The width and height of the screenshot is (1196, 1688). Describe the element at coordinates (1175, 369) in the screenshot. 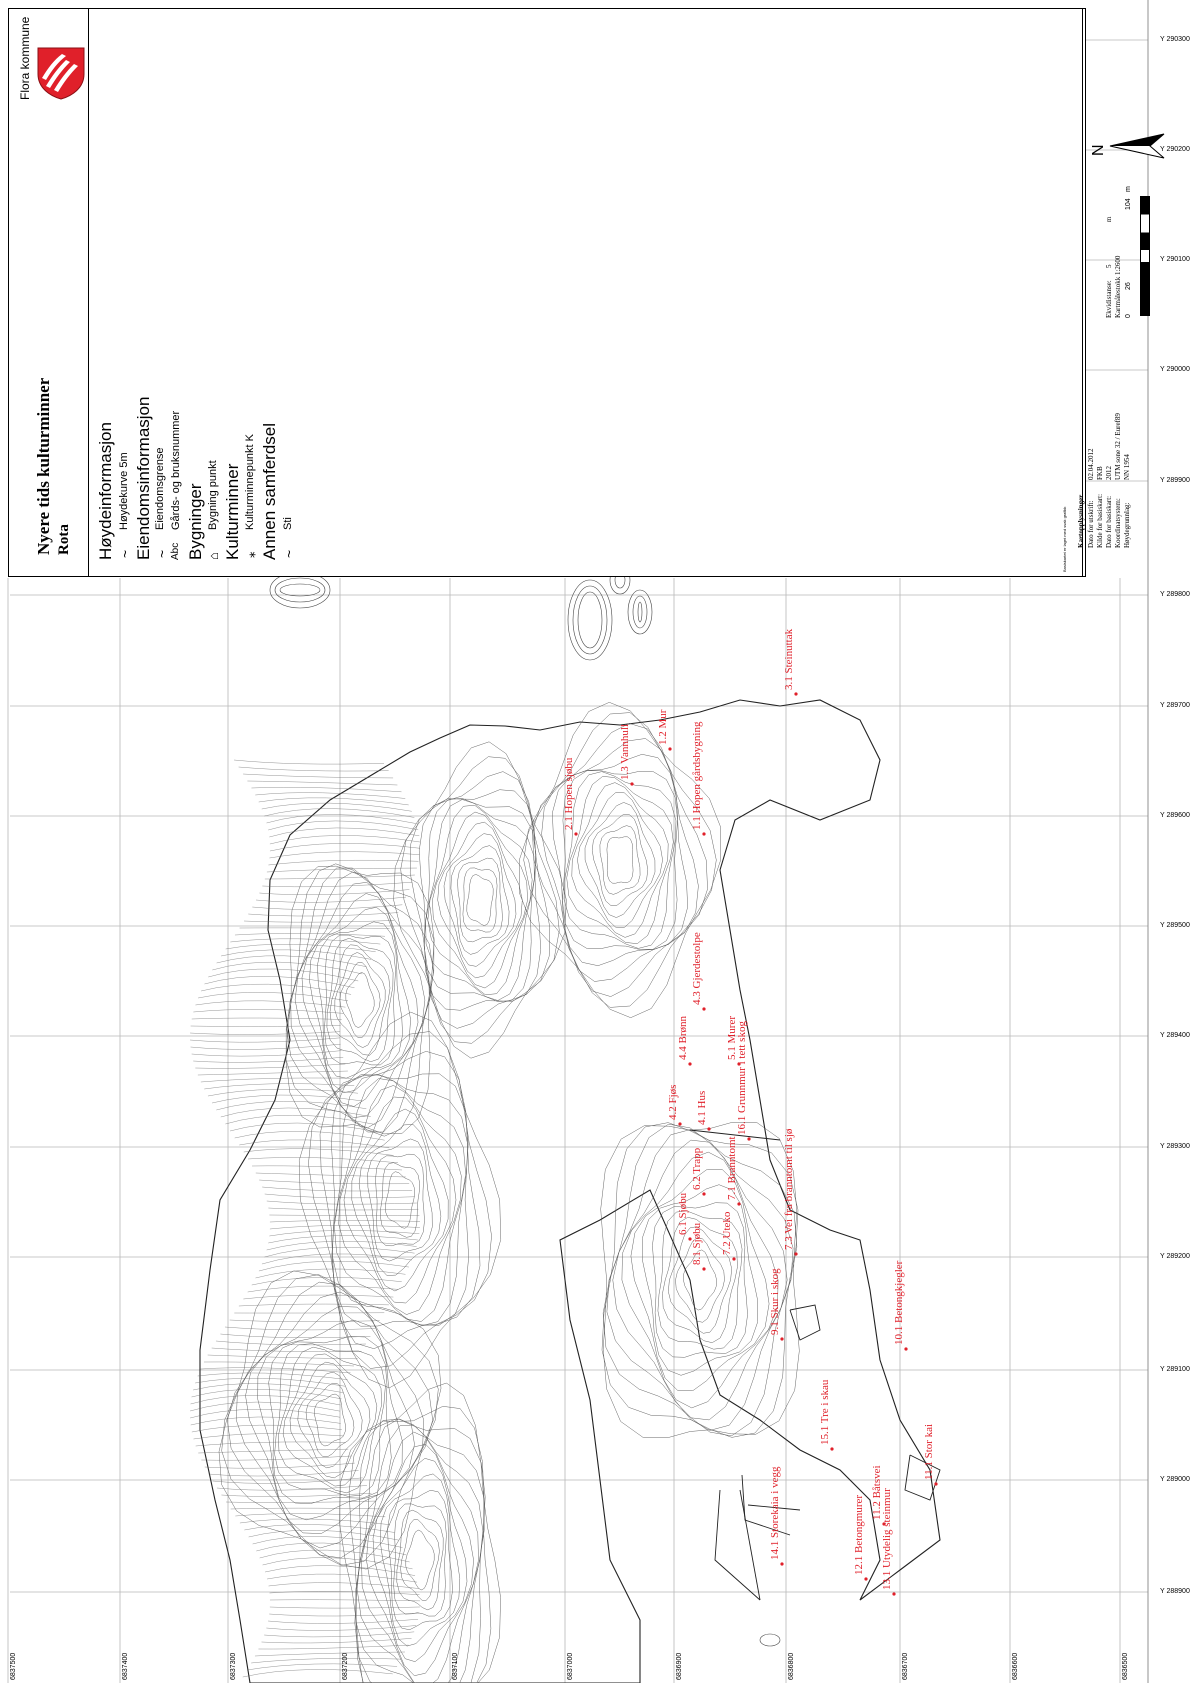

I see `y-coordinate-label: Y 290000` at that location.